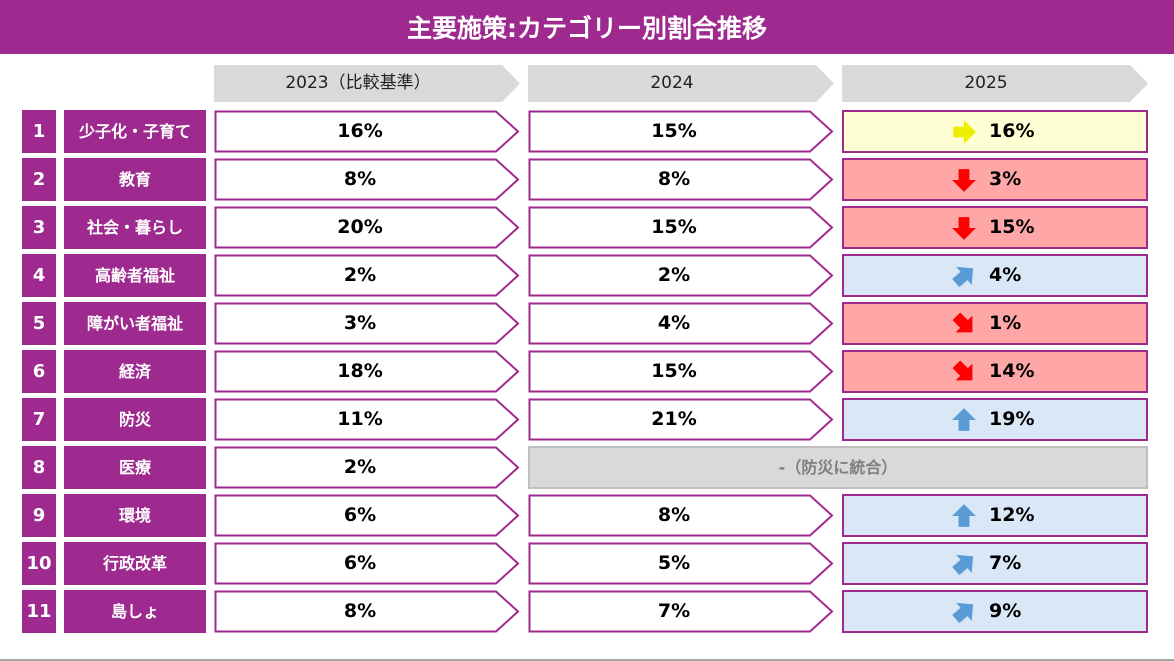  Describe the element at coordinates (964, 131) in the screenshot. I see `trend-arrow-flat-icon` at that location.